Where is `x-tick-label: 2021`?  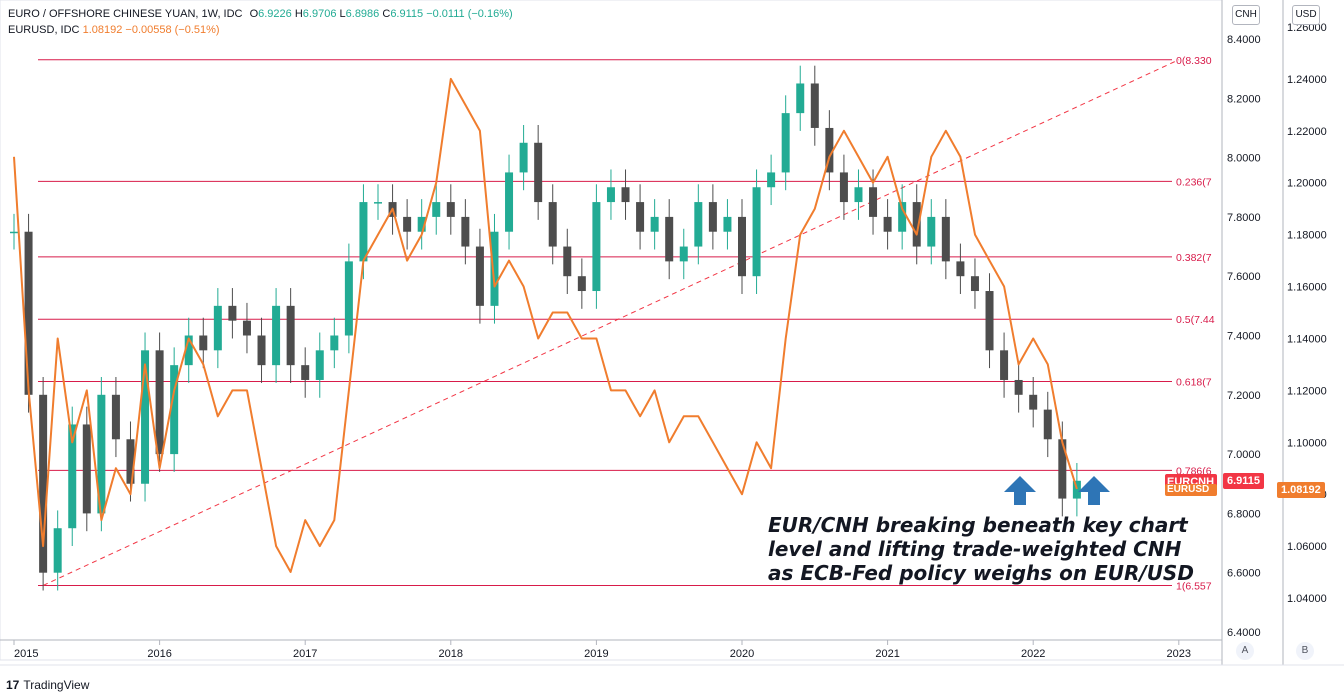 x-tick-label: 2021 is located at coordinates (887, 654).